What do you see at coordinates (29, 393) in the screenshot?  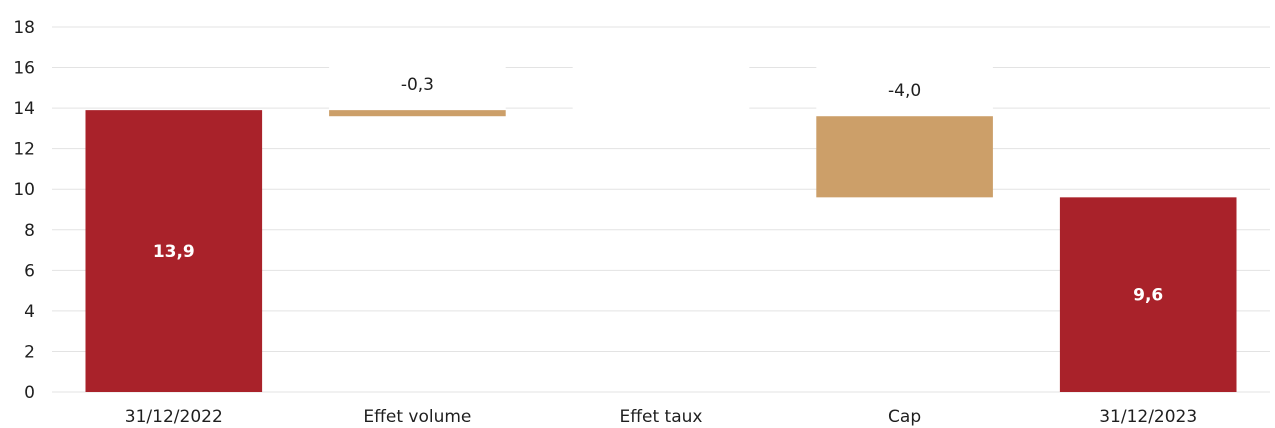 I see `y-tick-label: 0` at bounding box center [29, 393].